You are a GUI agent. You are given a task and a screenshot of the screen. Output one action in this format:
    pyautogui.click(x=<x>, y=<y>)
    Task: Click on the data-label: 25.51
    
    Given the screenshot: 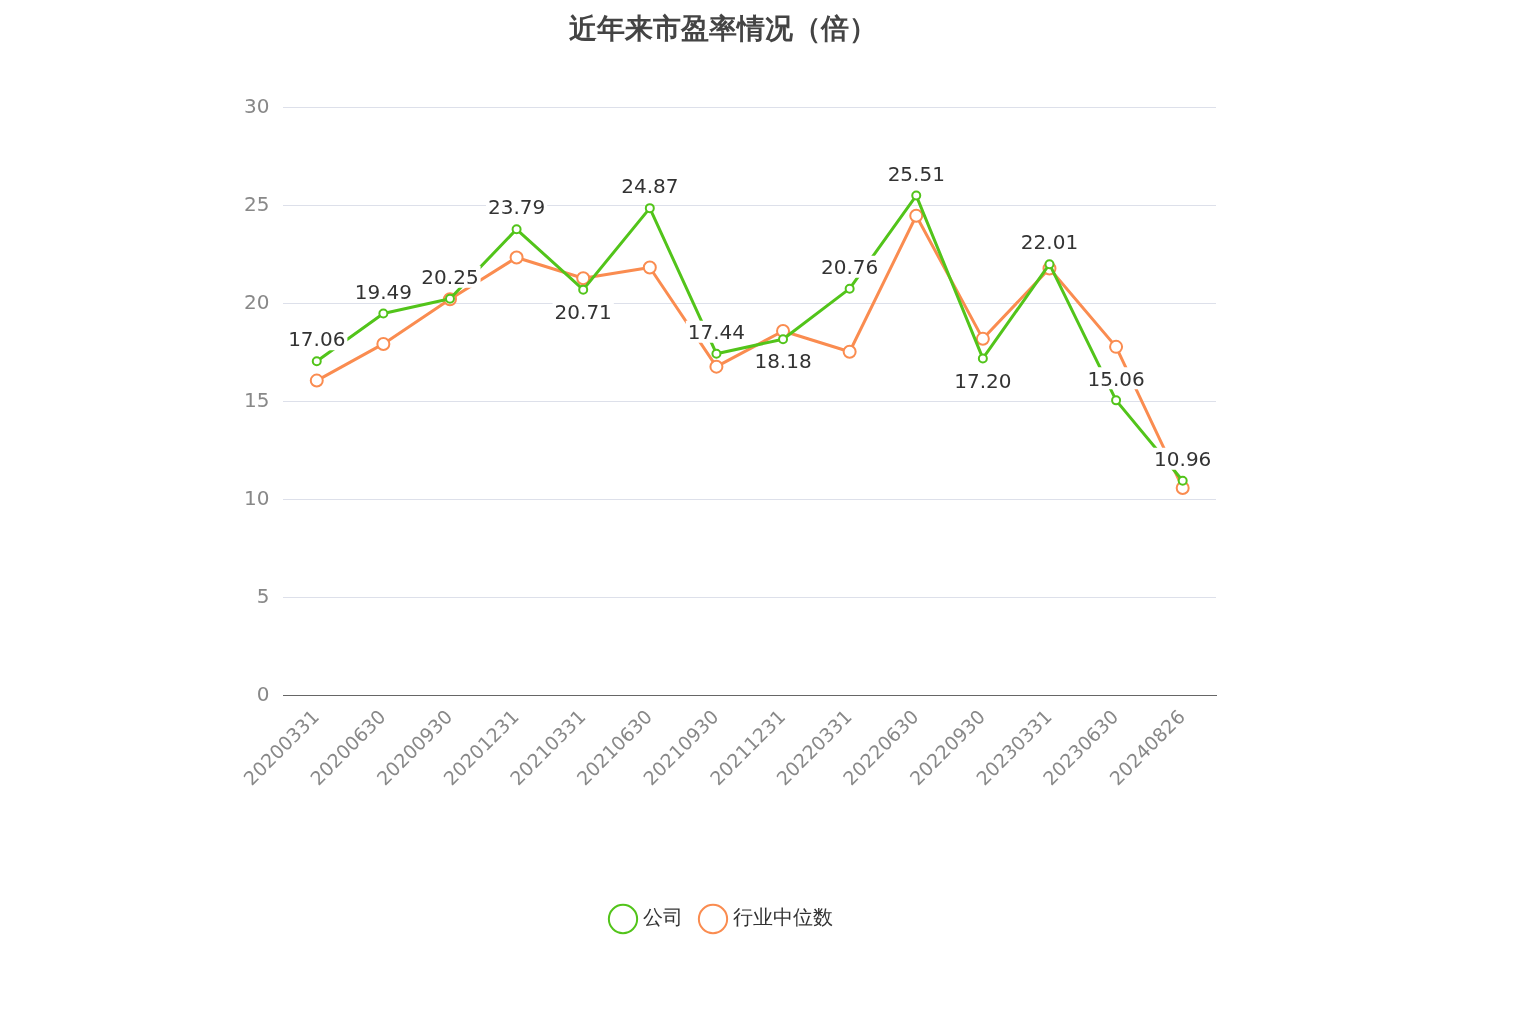 What is the action you would take?
    pyautogui.click(x=916, y=173)
    